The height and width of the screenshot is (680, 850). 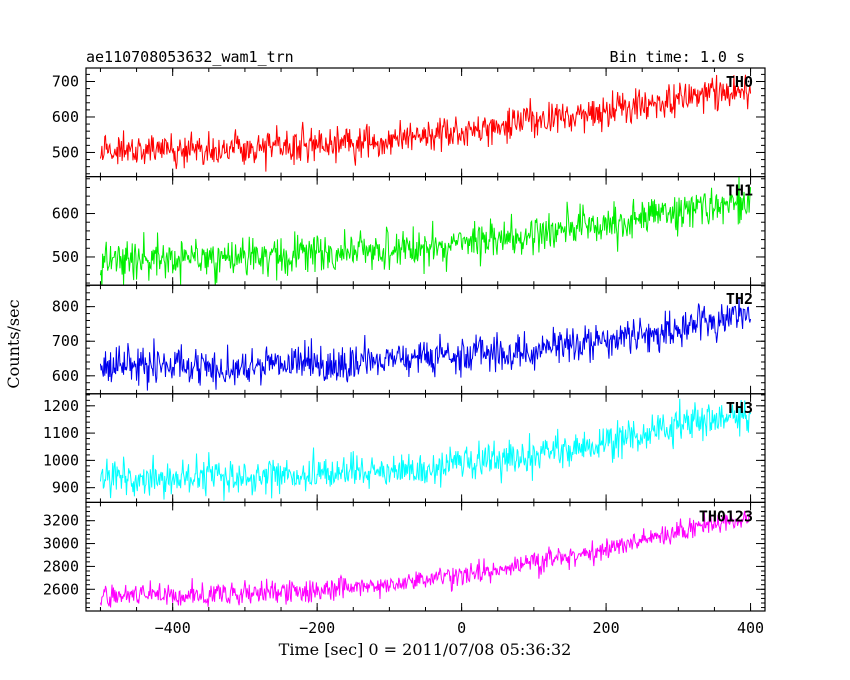 I want to click on x-tick-label: 200, so click(x=606, y=628).